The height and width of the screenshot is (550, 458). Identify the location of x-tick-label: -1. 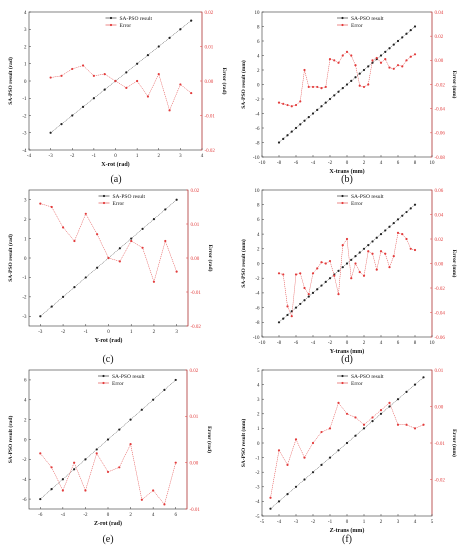
(330, 522).